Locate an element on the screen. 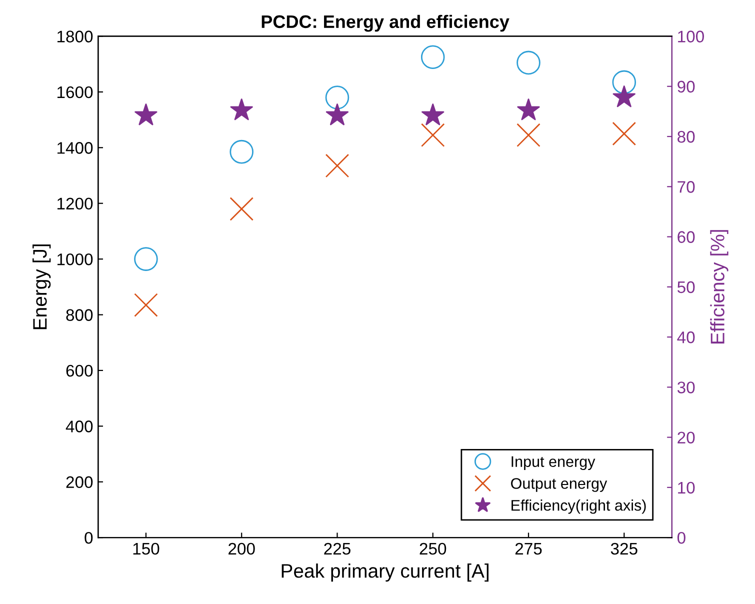 The height and width of the screenshot is (604, 755). y-tick-label: 1800 is located at coordinates (75, 36).